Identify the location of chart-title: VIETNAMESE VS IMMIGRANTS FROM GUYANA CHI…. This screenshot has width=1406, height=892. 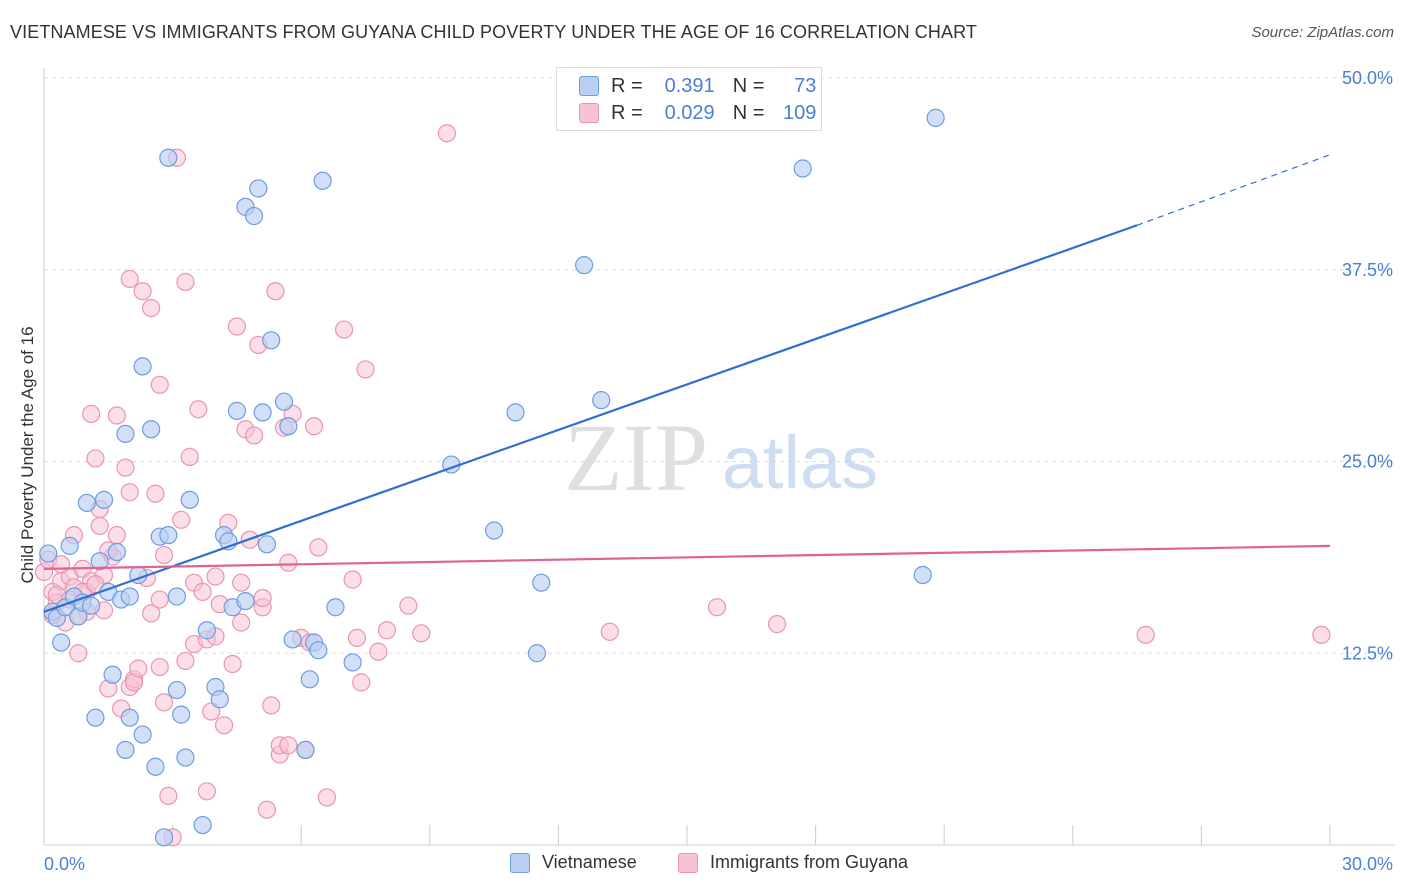
(493, 32).